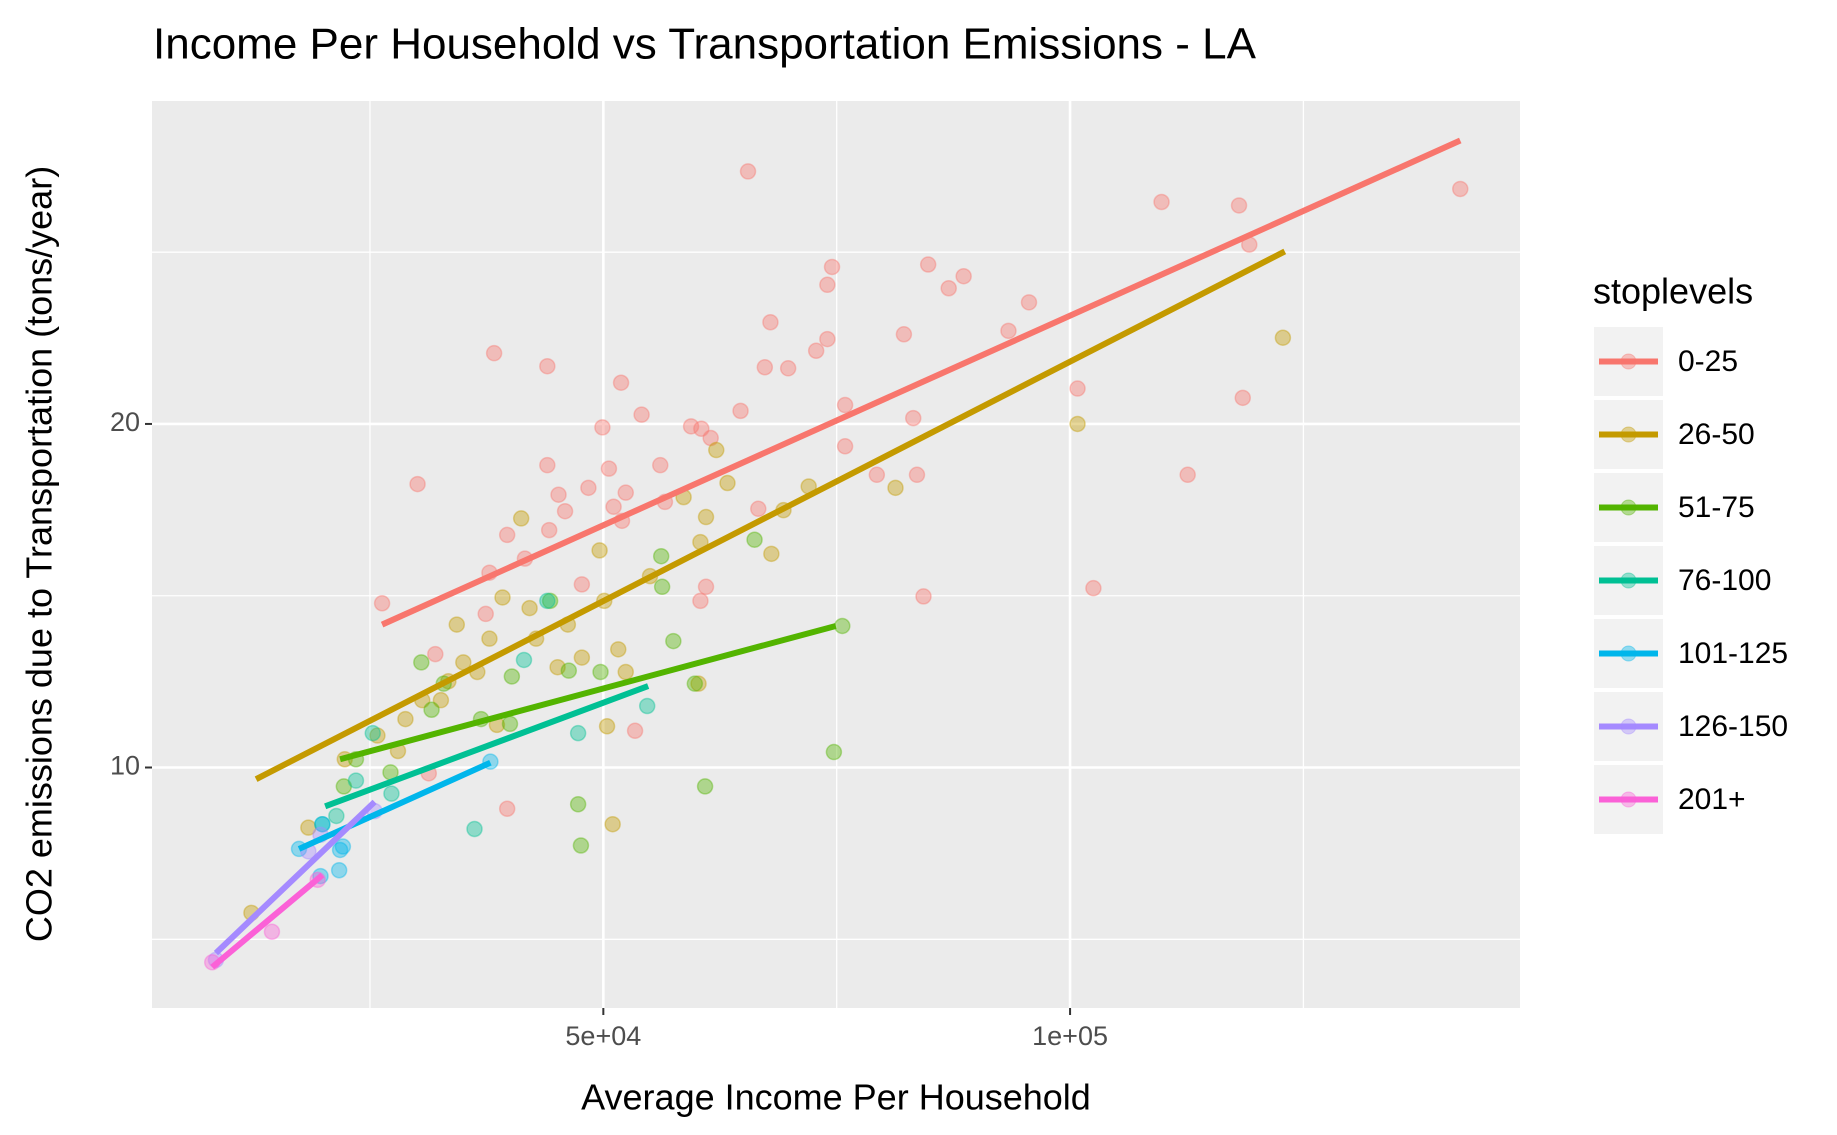 Image resolution: width=1837 pixels, height=1135 pixels. Describe the element at coordinates (1673, 291) in the screenshot. I see `legend-title: stoplevels` at that location.